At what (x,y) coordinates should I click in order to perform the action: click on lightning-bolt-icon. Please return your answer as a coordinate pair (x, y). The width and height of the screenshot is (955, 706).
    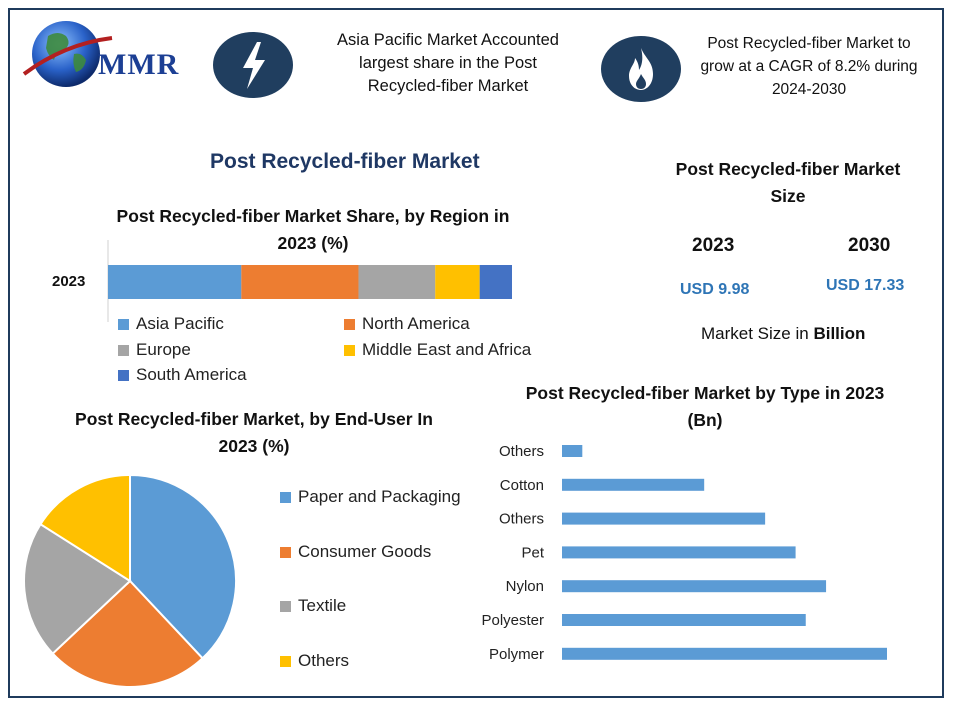
    Looking at the image, I should click on (253, 65).